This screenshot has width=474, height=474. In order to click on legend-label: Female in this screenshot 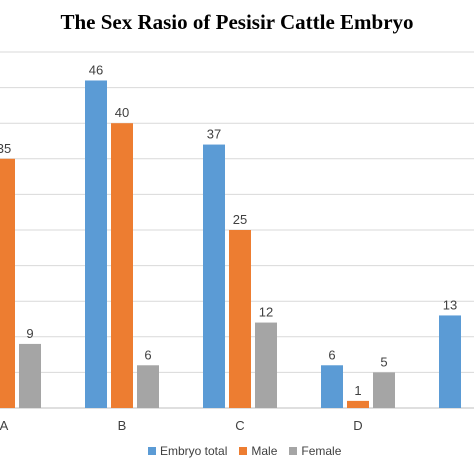, I will do `click(321, 451)`.